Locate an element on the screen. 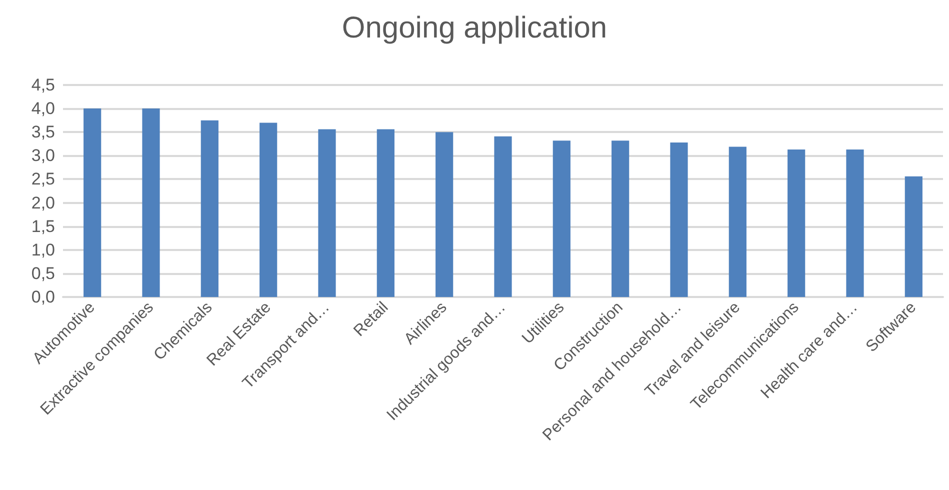 The image size is (949, 490). y-tick-label: 0,0 is located at coordinates (43, 297).